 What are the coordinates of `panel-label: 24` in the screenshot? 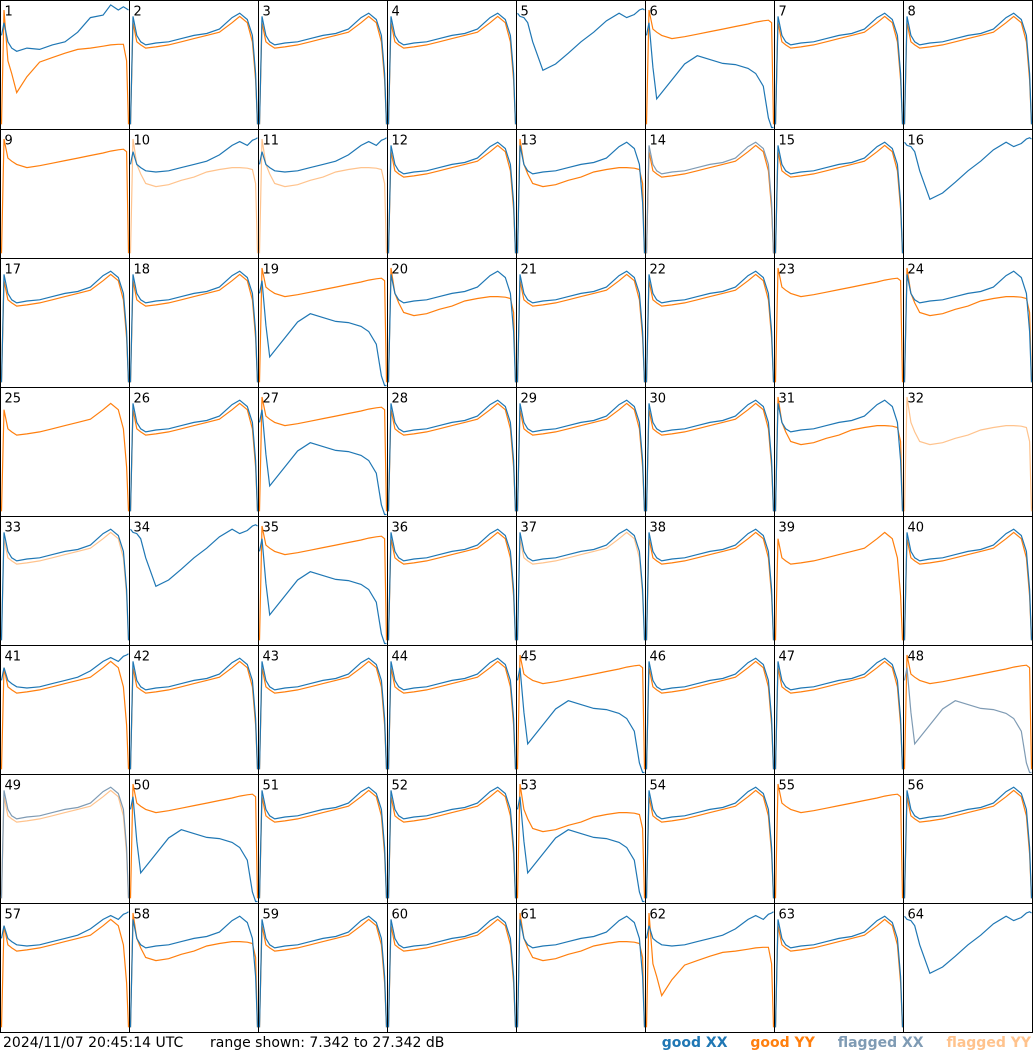 It's located at (916, 270).